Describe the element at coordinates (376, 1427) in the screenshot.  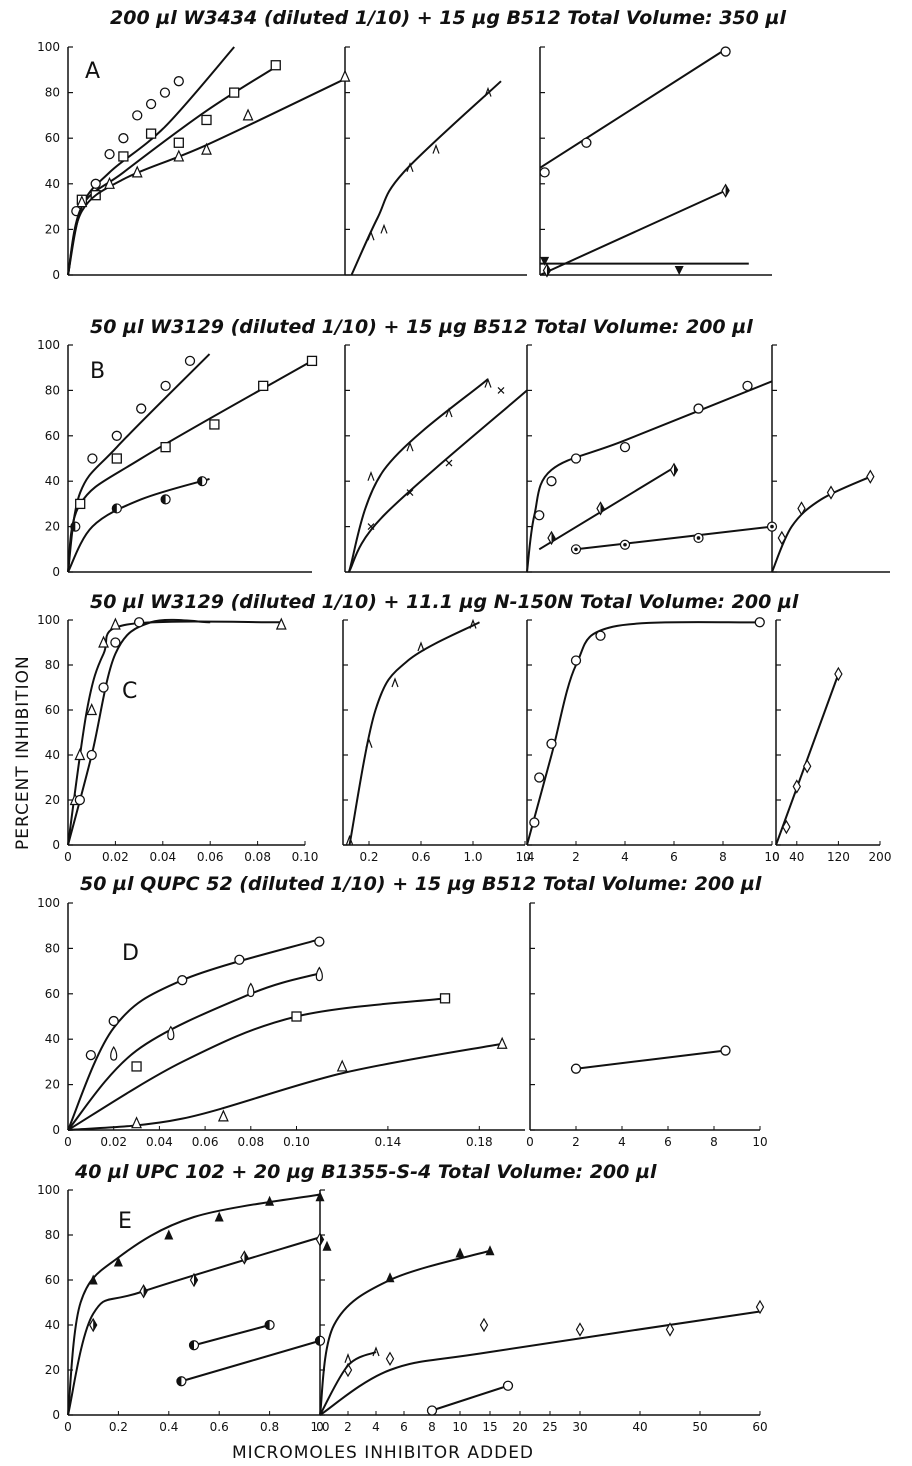
I see `x-tick-label-e-2: 4` at that location.